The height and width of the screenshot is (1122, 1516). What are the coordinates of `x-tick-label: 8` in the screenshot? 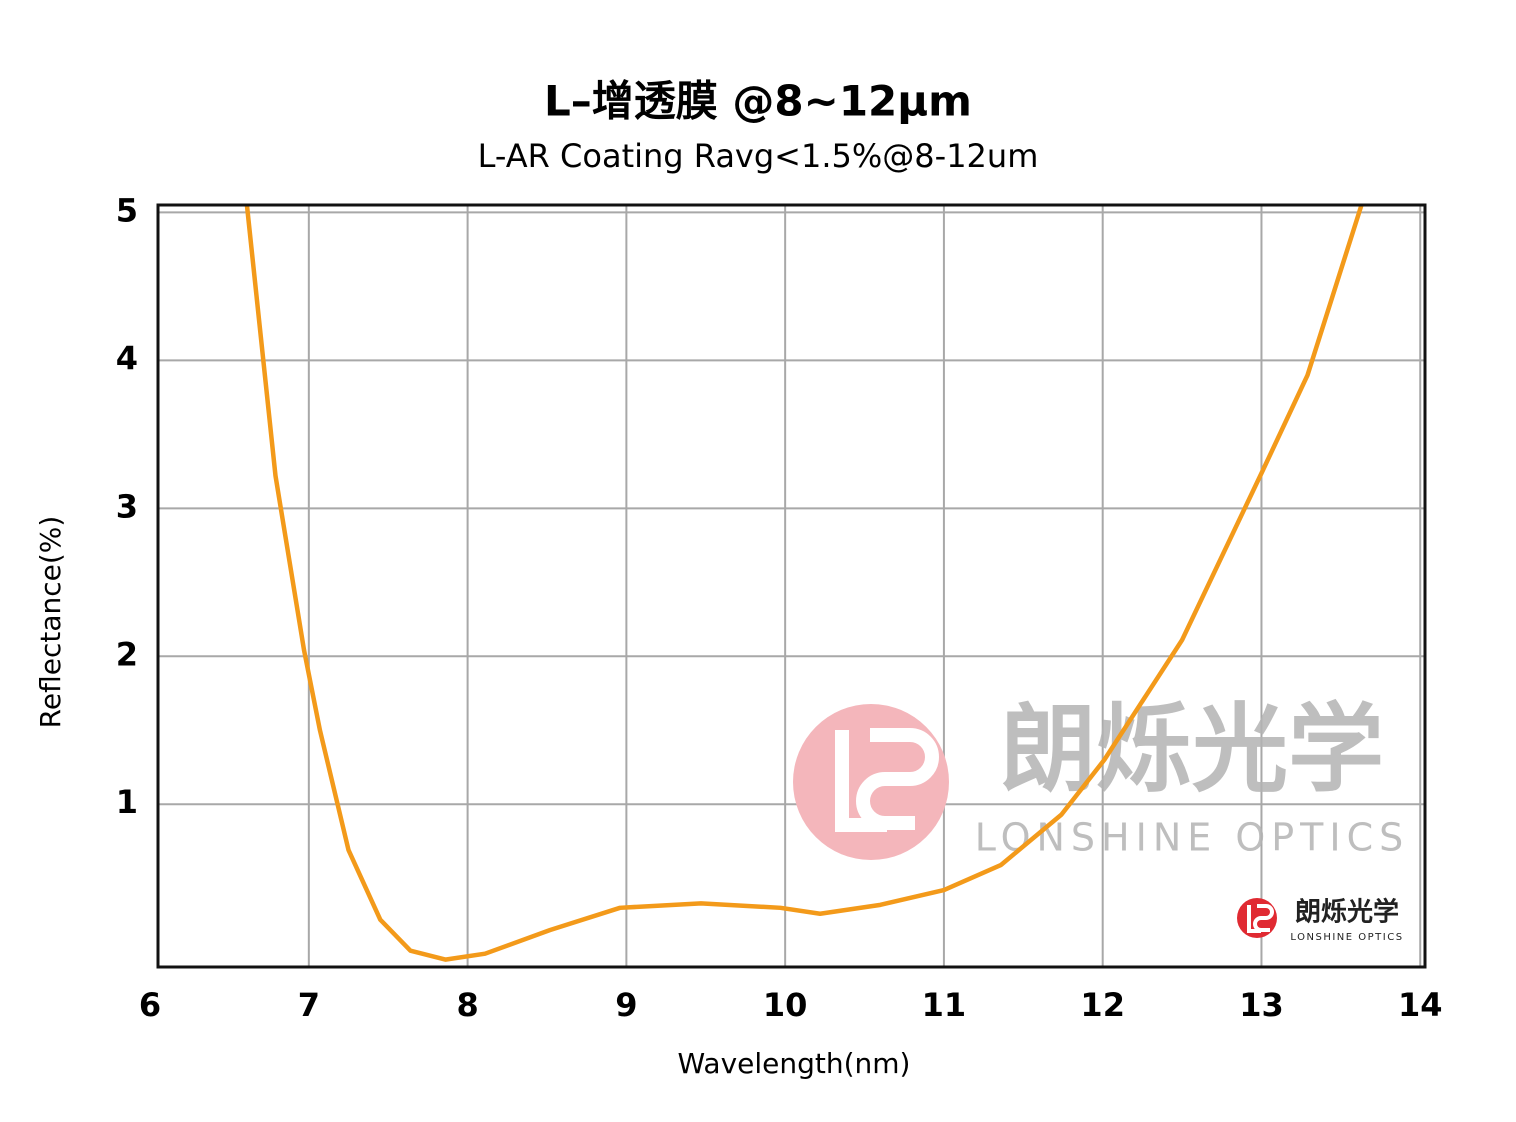 It's located at (467, 1005).